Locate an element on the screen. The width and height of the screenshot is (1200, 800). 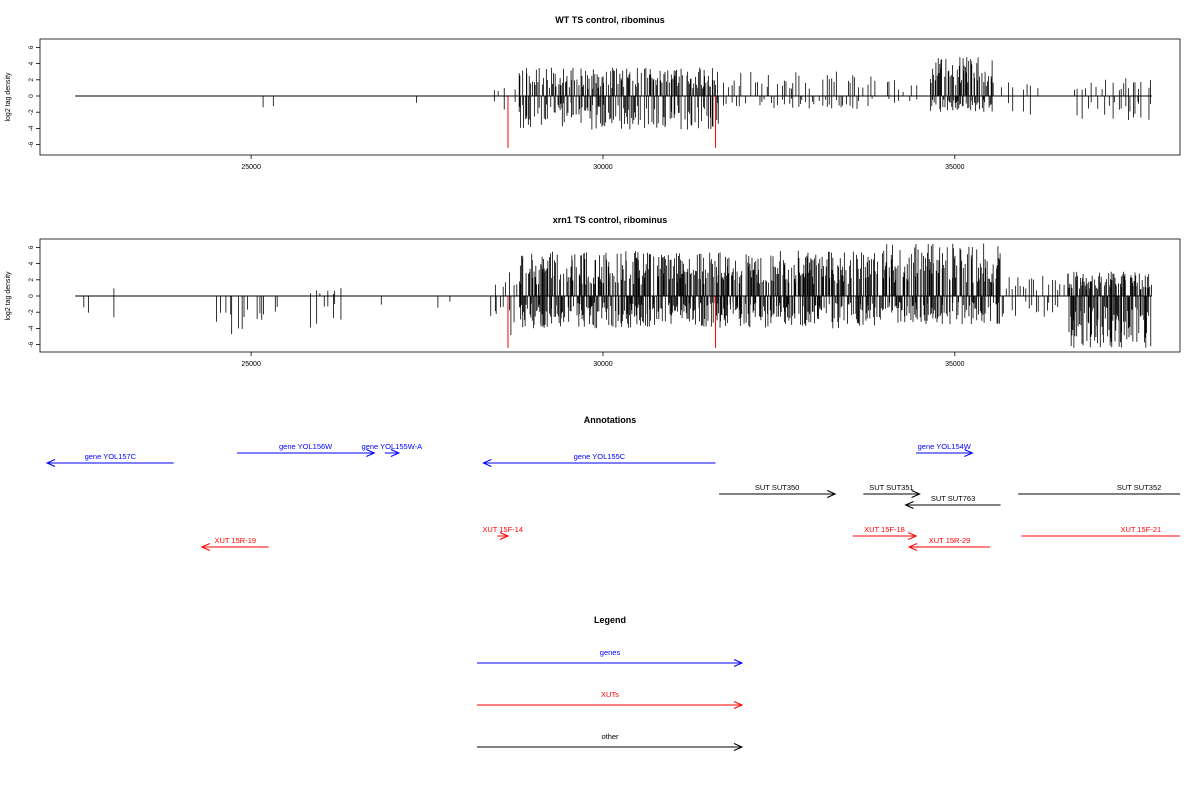
annotation-feature: gene YOL156W is located at coordinates (306, 449).